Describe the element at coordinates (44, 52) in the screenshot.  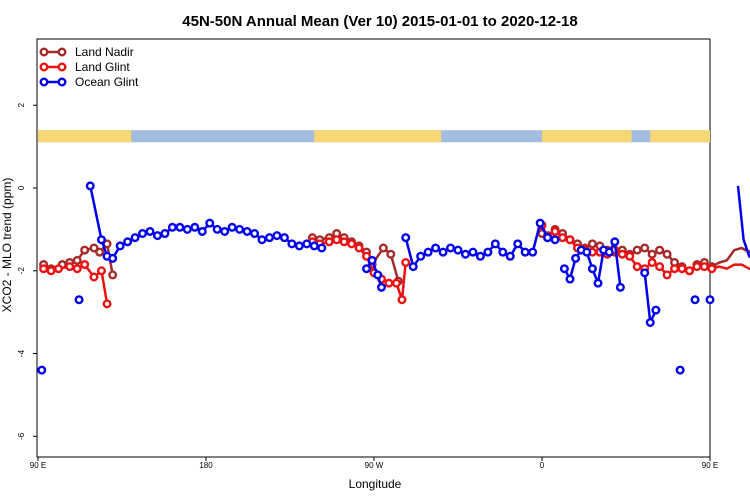
I see `legend-marker-0-a` at that location.